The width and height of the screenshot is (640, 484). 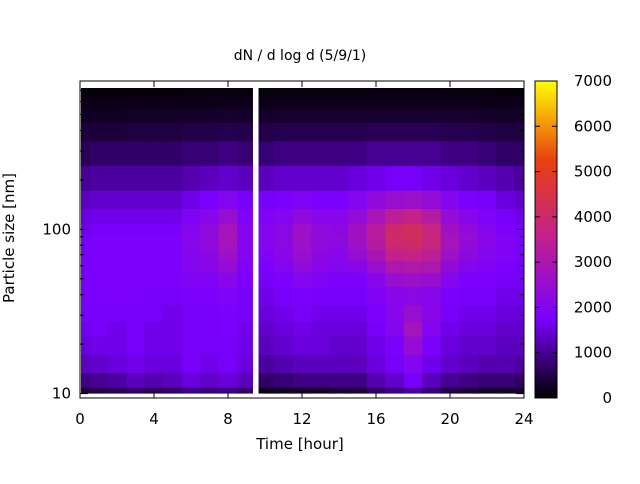 What do you see at coordinates (80, 419) in the screenshot?
I see `x-tick-label: 0` at bounding box center [80, 419].